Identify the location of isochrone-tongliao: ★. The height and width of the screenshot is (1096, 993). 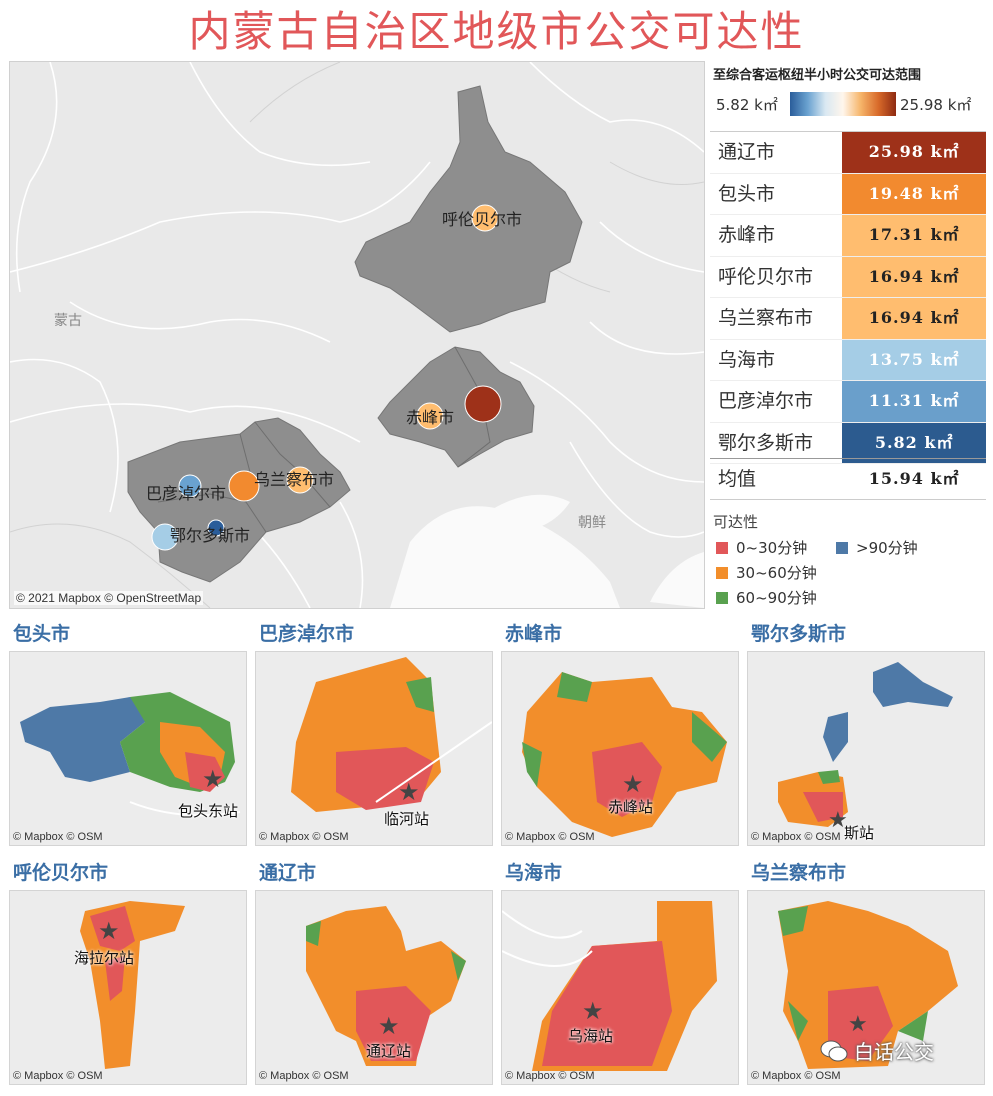
(386, 986).